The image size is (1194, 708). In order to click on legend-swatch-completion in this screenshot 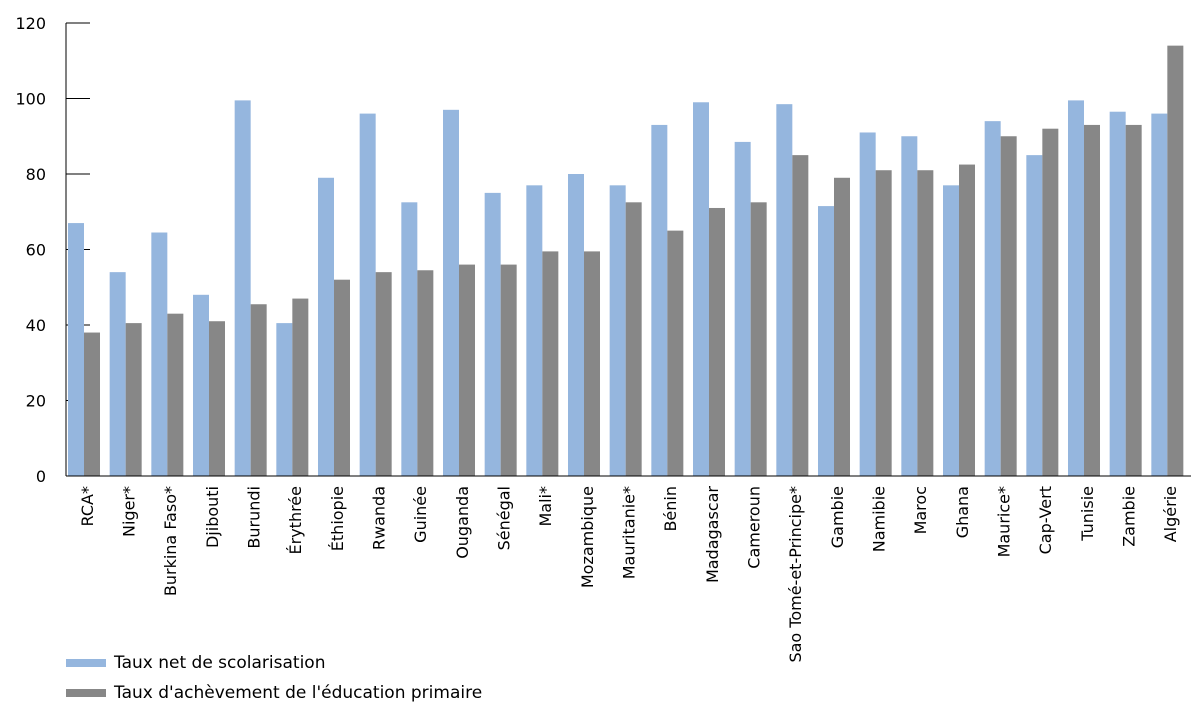, I will do `click(86, 693)`.